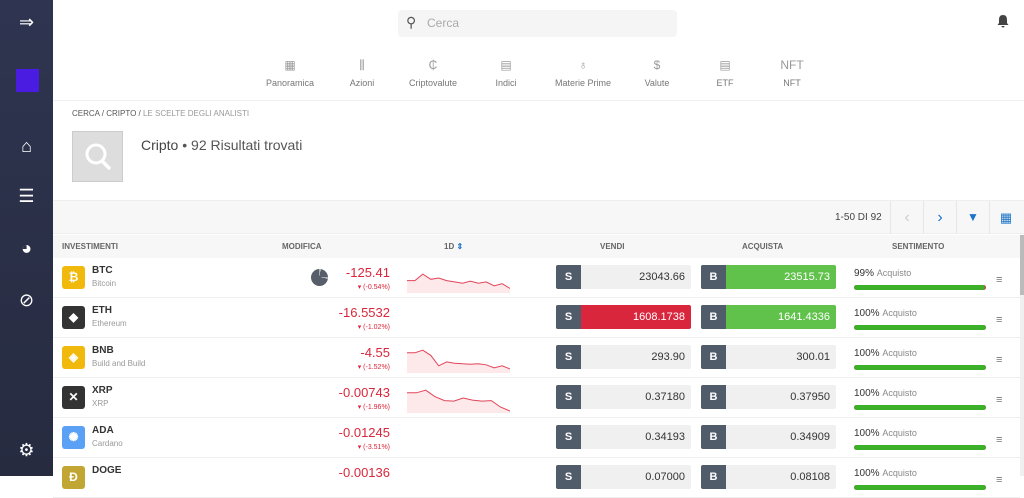 Image resolution: width=1024 pixels, height=498 pixels. What do you see at coordinates (376, 447) in the screenshot?
I see `change-percent-text: (-3.51%)` at bounding box center [376, 447].